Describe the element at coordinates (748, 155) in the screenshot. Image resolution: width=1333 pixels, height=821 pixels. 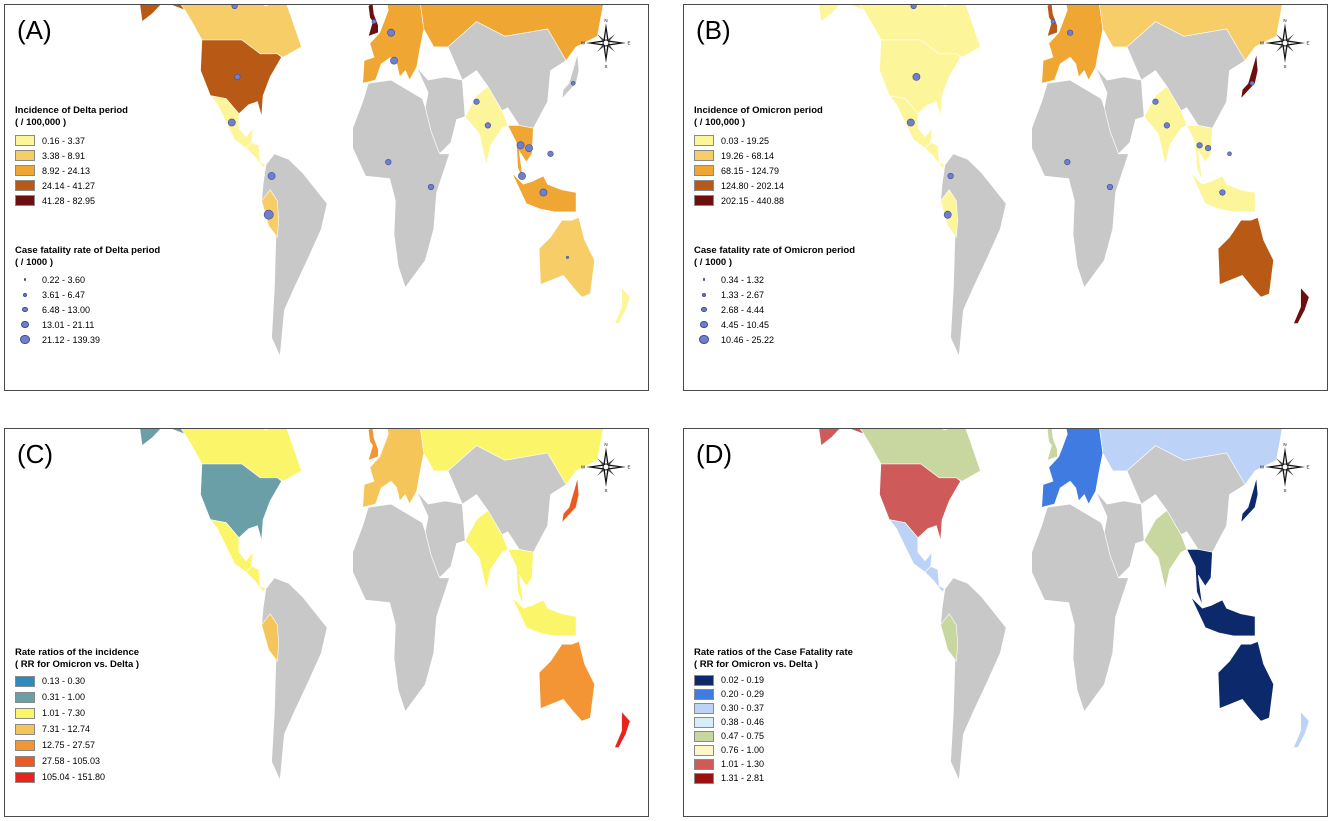
I see `panel-b-legend-label: 19.26 - 68.14` at that location.